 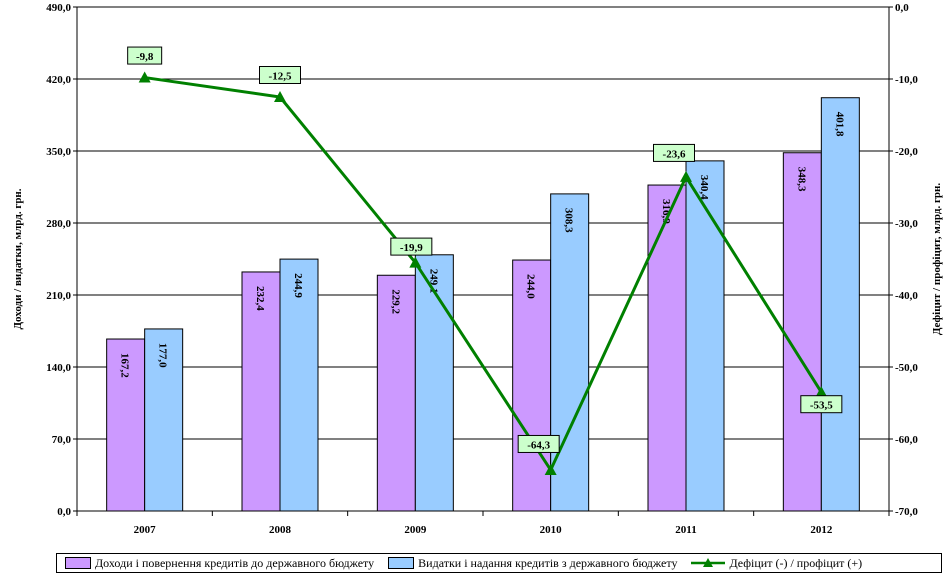 What do you see at coordinates (906, 368) in the screenshot?
I see `right-tick-label: -50,0` at bounding box center [906, 368].